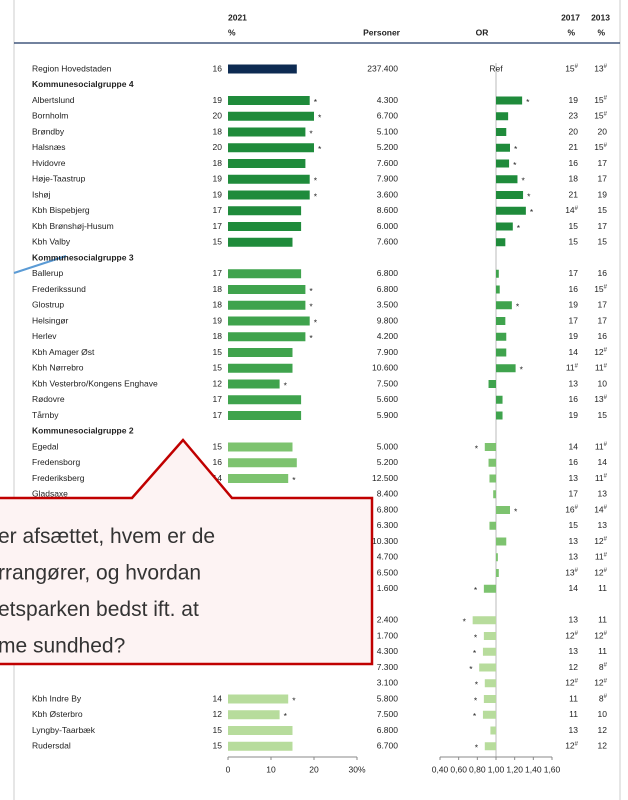  Describe the element at coordinates (44, 336) in the screenshot. I see `row-label: Herlev` at that location.